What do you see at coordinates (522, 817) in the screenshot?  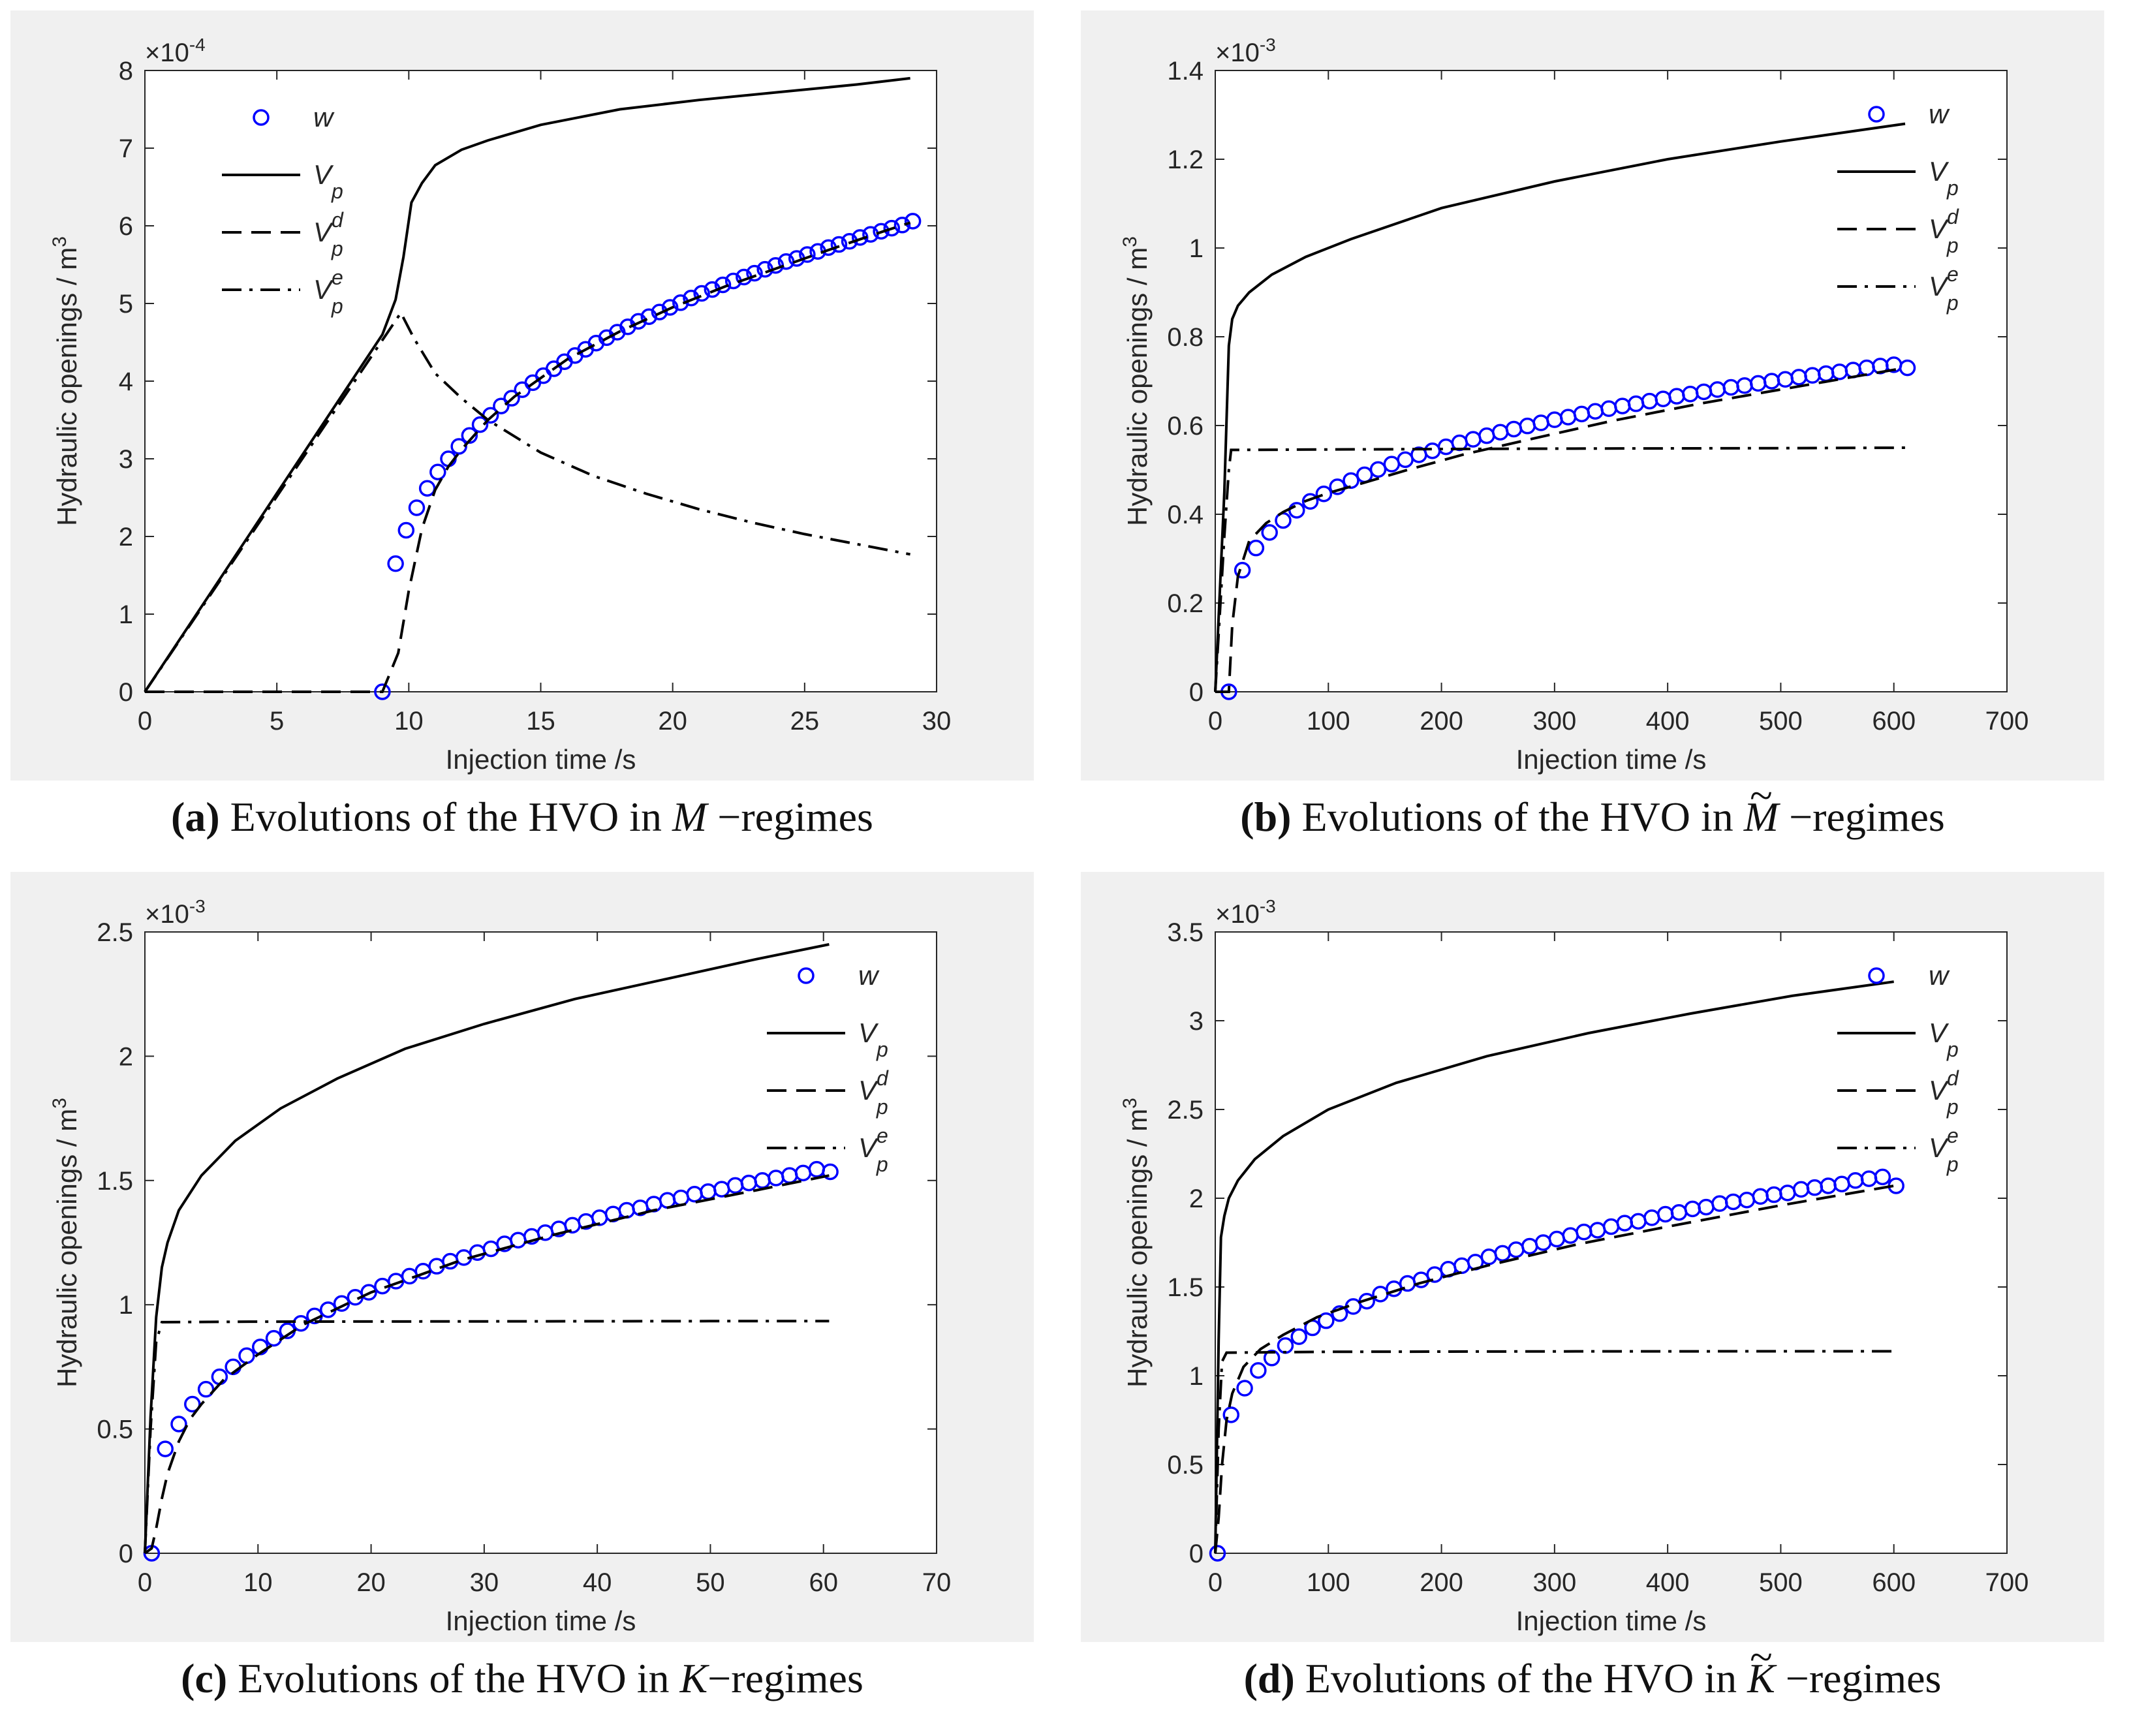 I see `caption-a: (a) Evolutions of the HVO in M −regimes` at bounding box center [522, 817].